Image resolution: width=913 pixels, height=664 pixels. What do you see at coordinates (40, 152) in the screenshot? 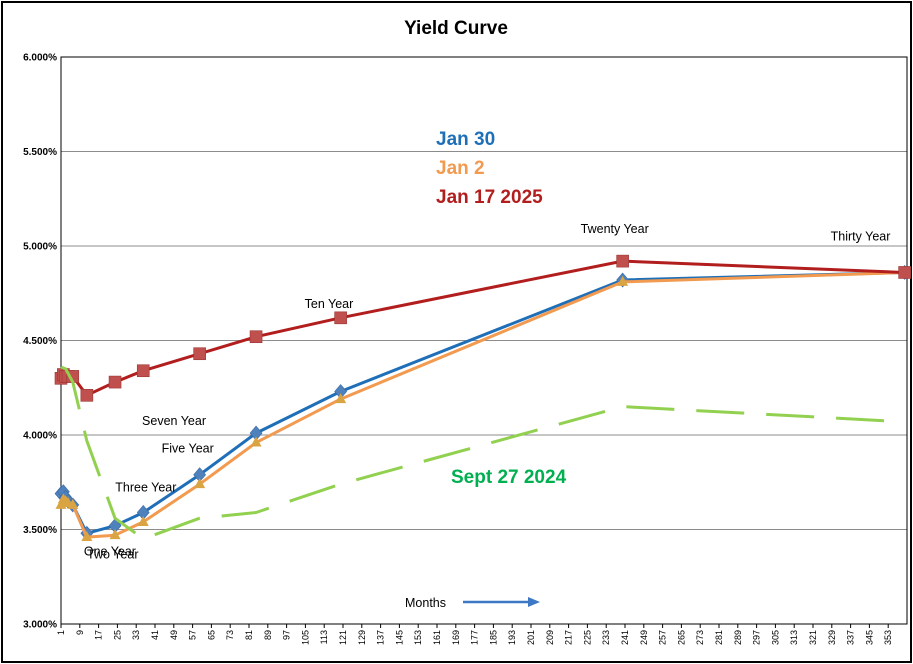
I see `y-tick-label: 5.500%` at bounding box center [40, 152].